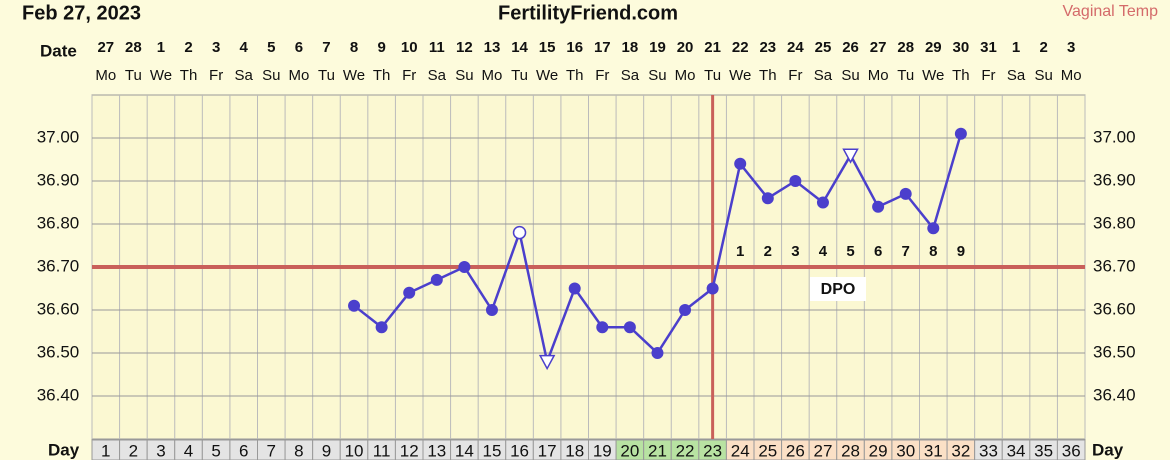 This screenshot has width=1170, height=460. What do you see at coordinates (58, 222) in the screenshot?
I see `y-tick-label: 36.80` at bounding box center [58, 222].